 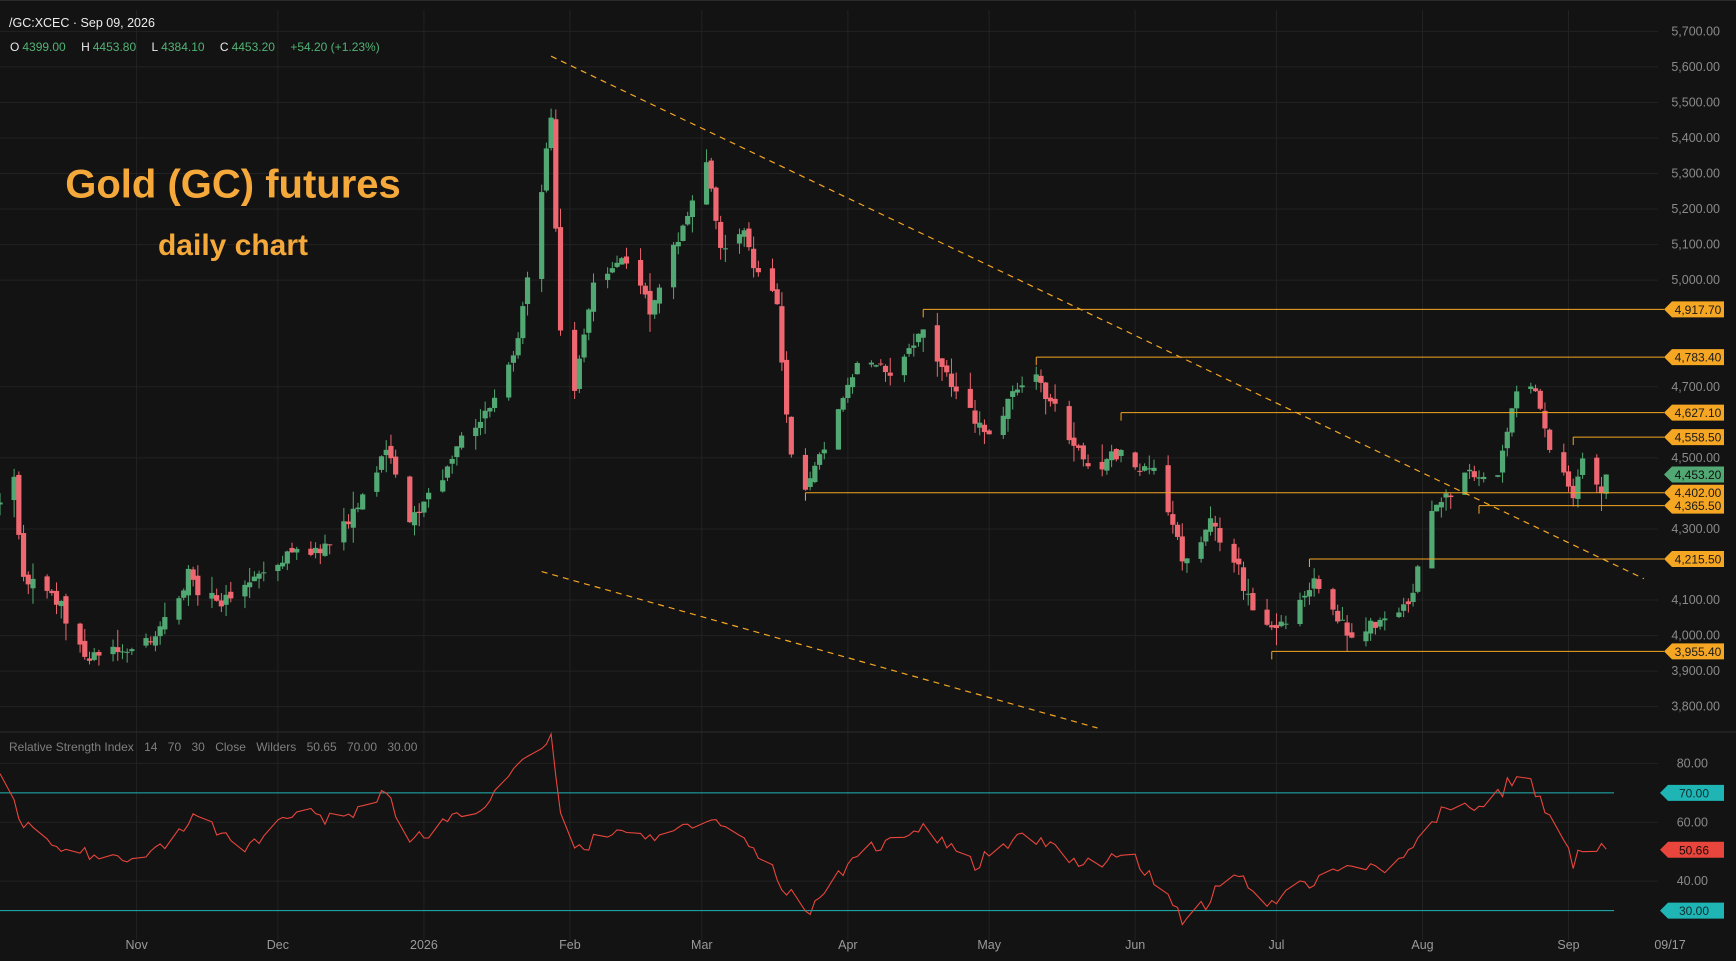 I want to click on time-axis-label: Jun, so click(x=1135, y=945).